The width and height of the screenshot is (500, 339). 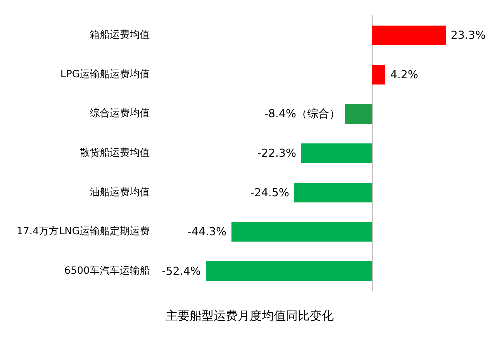 I want to click on data-label: -24.5%, so click(x=270, y=193).